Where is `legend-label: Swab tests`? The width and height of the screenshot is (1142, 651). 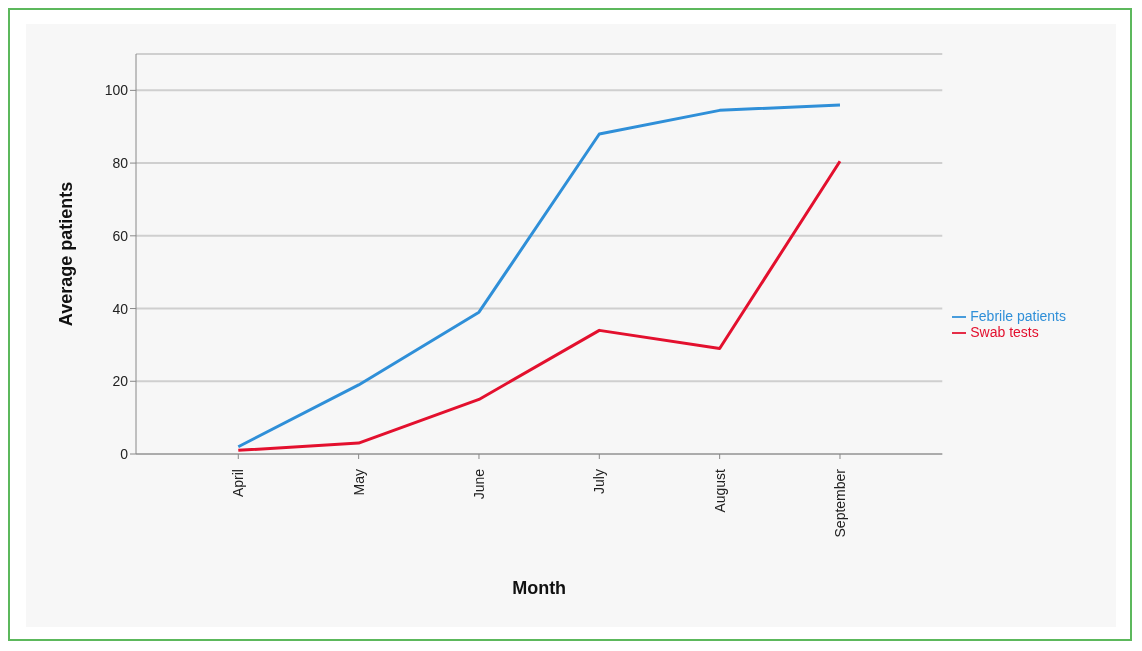
legend-label: Swab tests is located at coordinates (1004, 332).